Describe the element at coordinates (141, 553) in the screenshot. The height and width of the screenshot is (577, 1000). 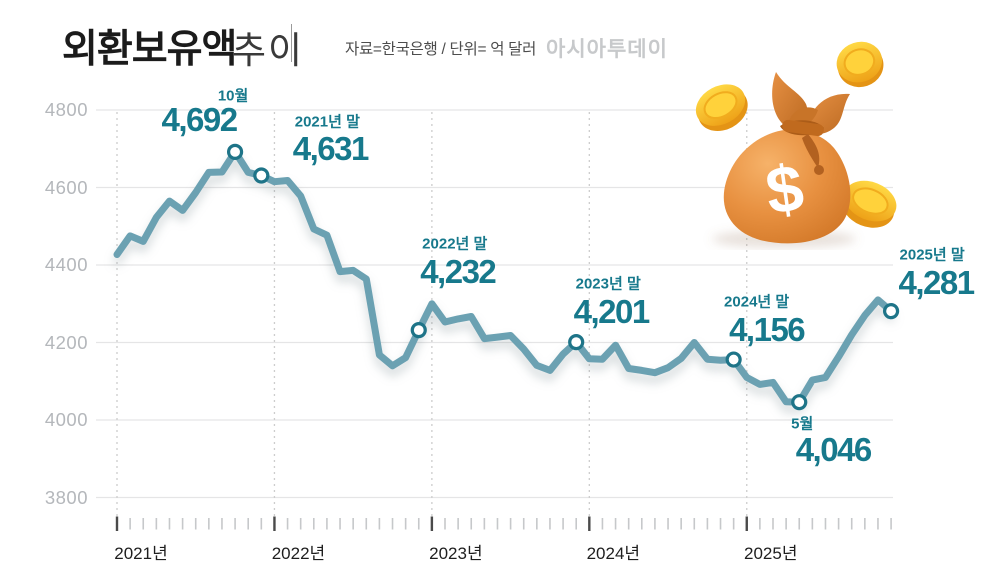
I see `x-axis-year-label: 2021년` at that location.